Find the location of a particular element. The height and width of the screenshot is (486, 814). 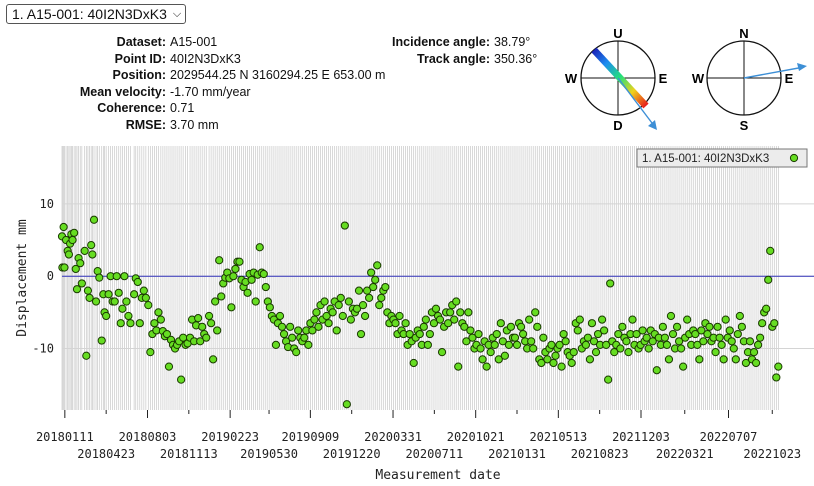

dataset-select: 1. A15-001: 40I2N3DxK3 ⌵ is located at coordinates (96, 14).